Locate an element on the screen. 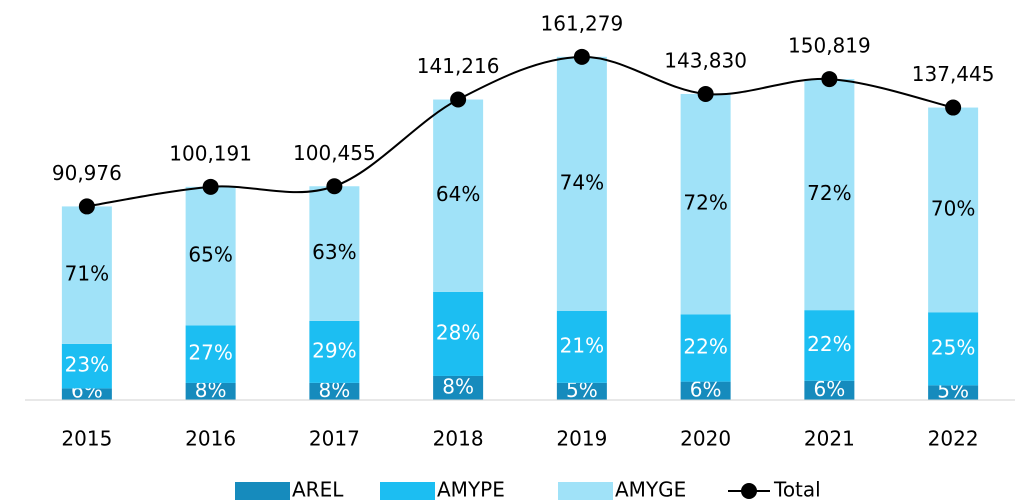 The height and width of the screenshot is (504, 1028). data-label: 70% is located at coordinates (953, 208).